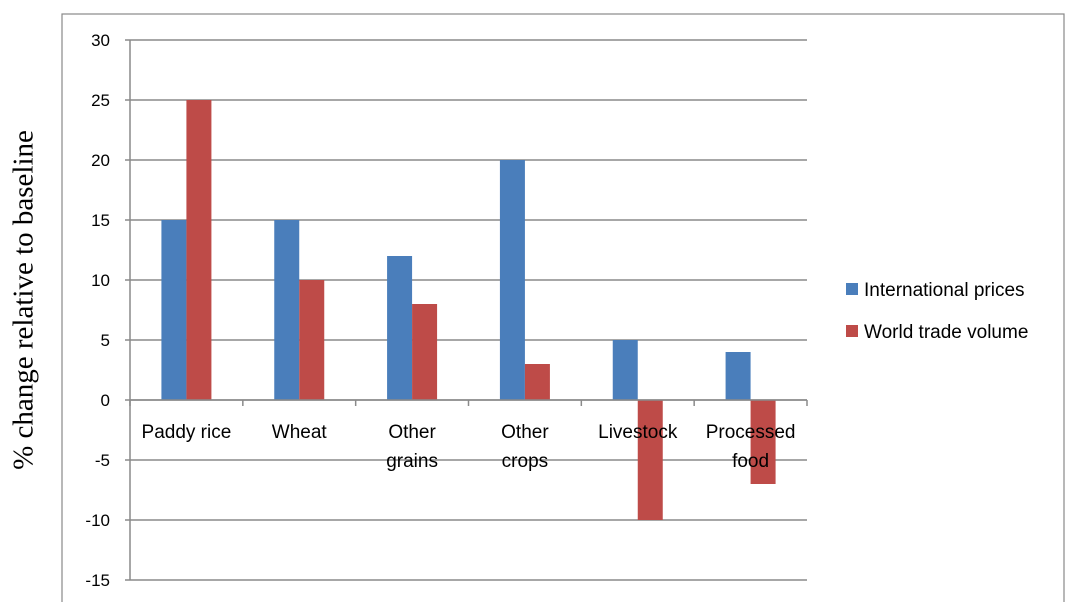  What do you see at coordinates (751, 432) in the screenshot?
I see `category-label: Processed` at bounding box center [751, 432].